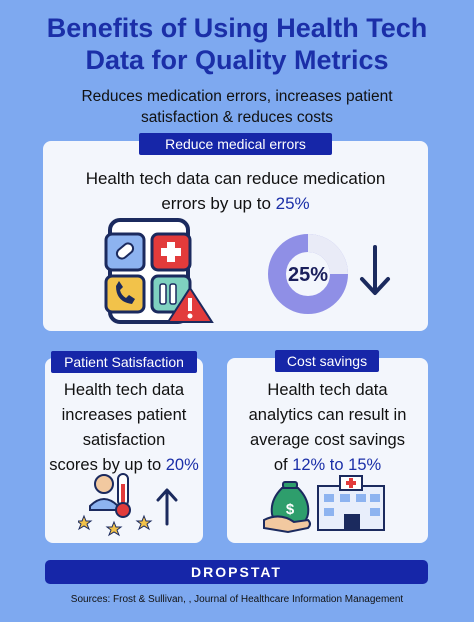  What do you see at coordinates (159, 271) in the screenshot?
I see `mobile-health-app-icon` at bounding box center [159, 271].